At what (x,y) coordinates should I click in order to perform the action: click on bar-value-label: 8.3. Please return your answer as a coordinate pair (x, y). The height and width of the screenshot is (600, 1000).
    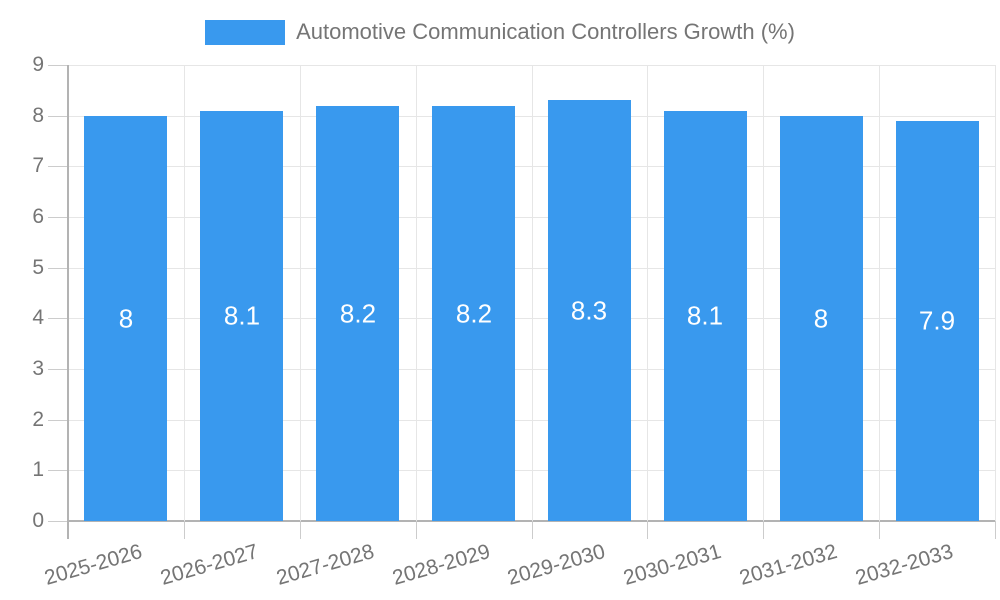
    Looking at the image, I should click on (589, 310).